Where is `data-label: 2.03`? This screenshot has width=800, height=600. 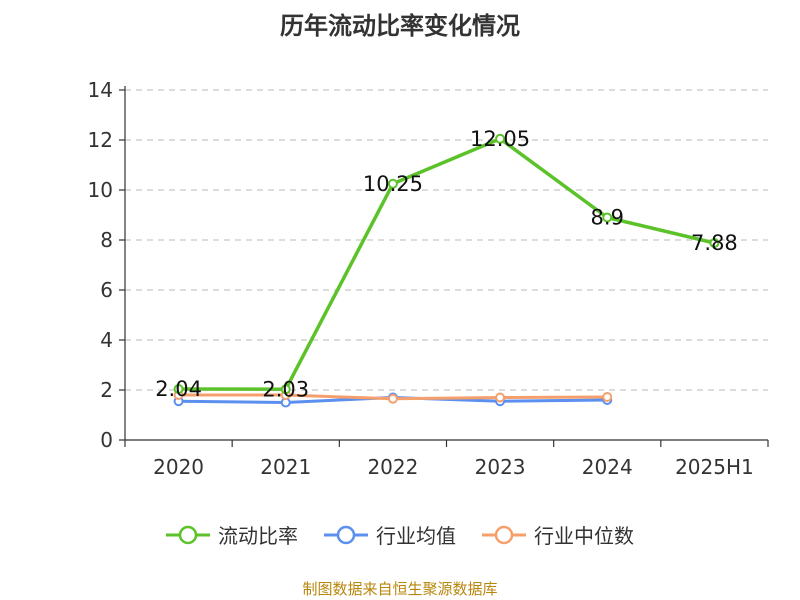 data-label: 2.03 is located at coordinates (285, 389).